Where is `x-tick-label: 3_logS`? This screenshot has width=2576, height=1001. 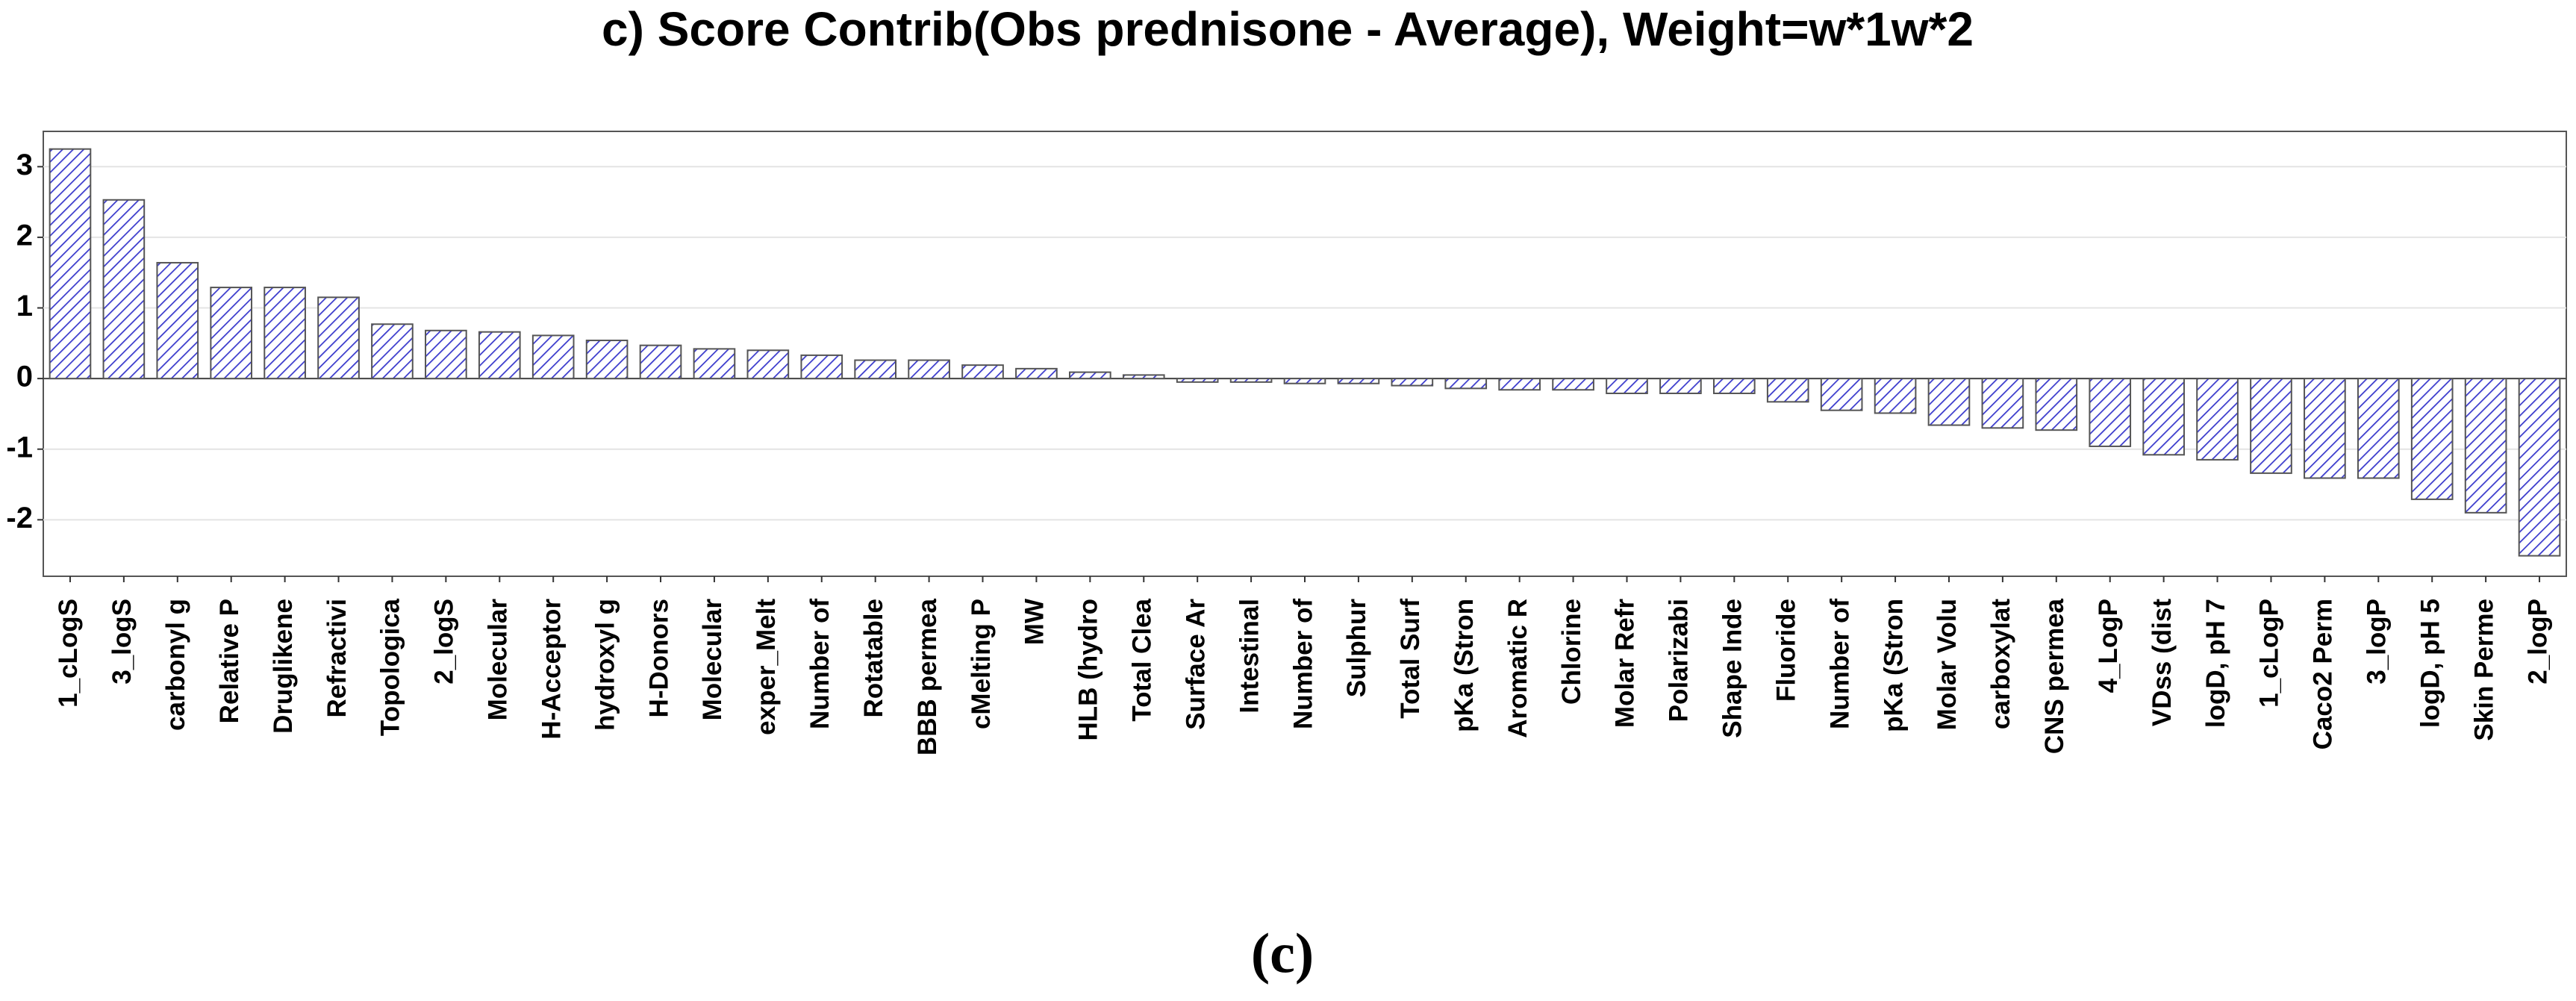 x-tick-label: 3_logS is located at coordinates (122, 642).